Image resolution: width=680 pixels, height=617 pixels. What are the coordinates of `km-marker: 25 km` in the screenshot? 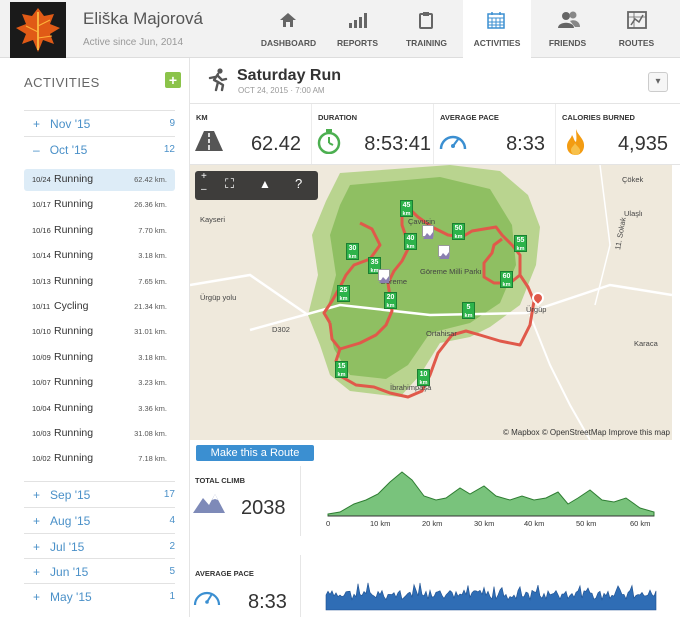 It's located at (343, 293).